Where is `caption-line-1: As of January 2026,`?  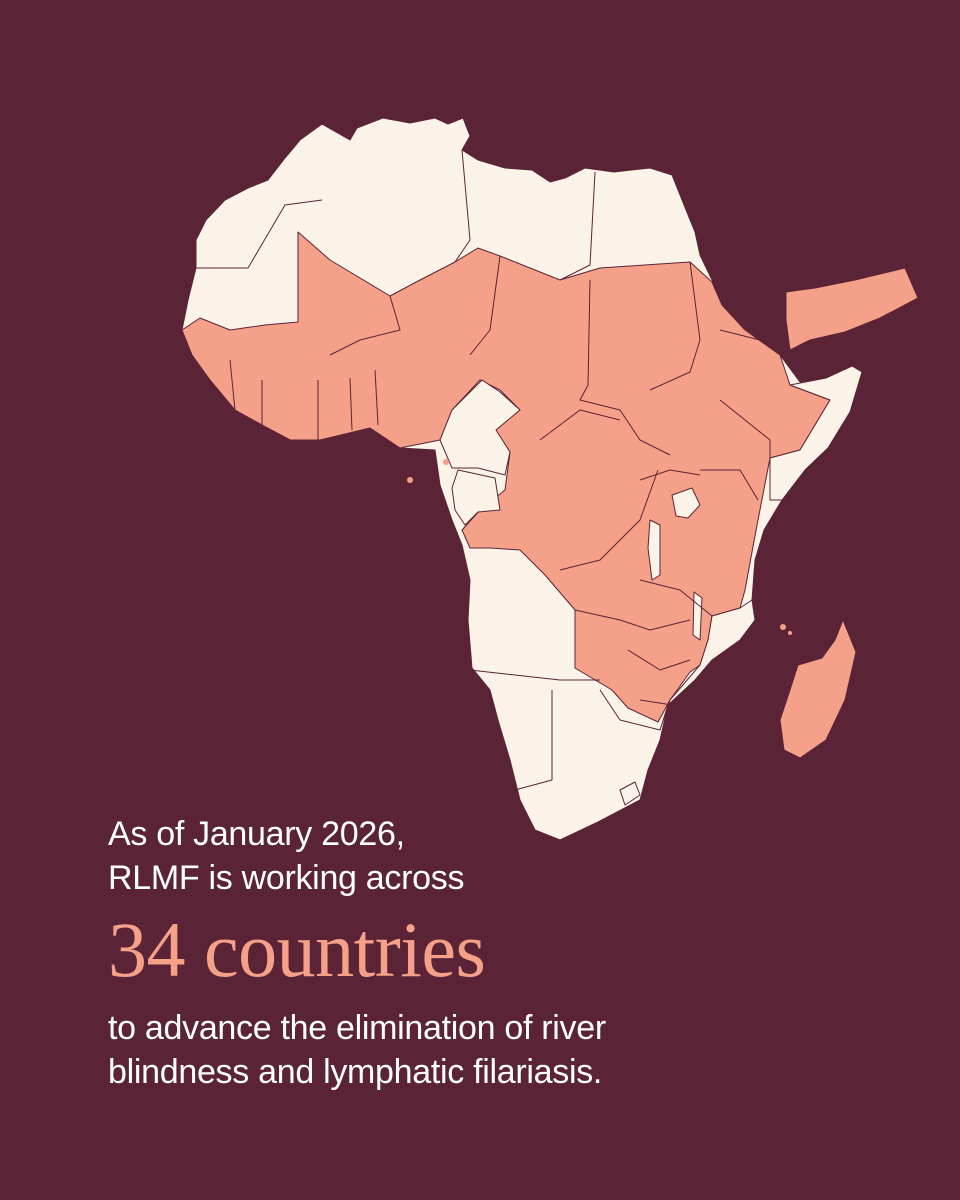 caption-line-1: As of January 2026, is located at coordinates (256, 834).